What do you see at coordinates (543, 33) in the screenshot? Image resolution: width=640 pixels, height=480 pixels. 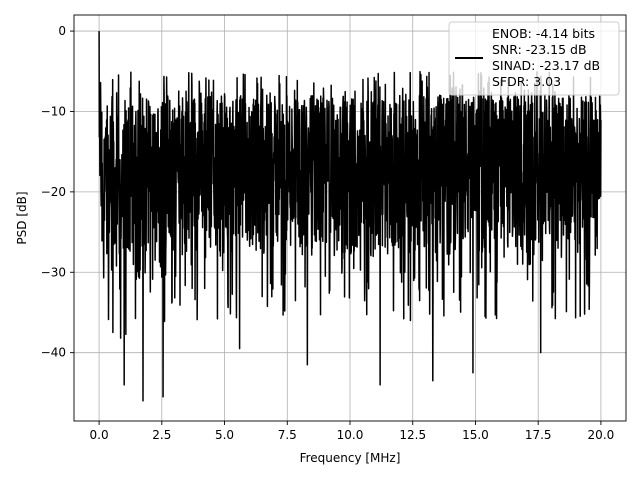 I see `legend-line-enob: ENOB: -4.14 bits` at bounding box center [543, 33].